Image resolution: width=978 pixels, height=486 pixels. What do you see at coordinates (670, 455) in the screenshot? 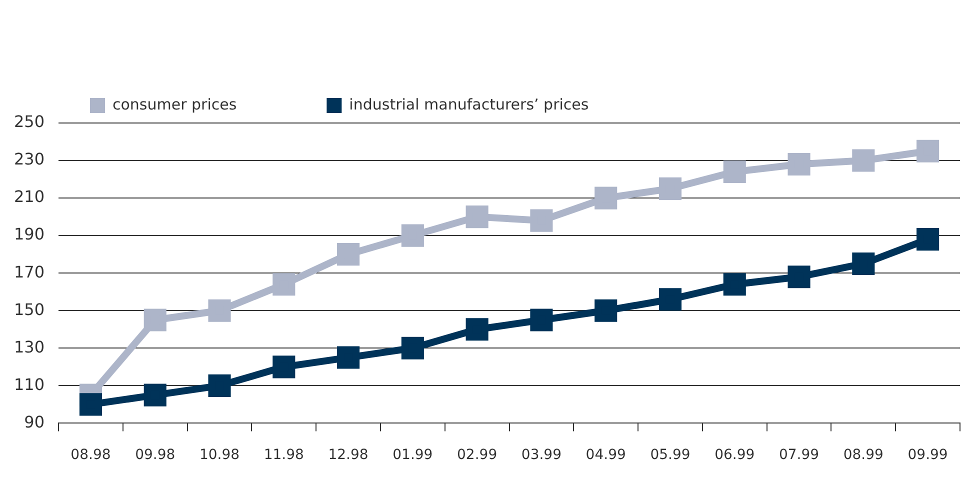
I see `x-tick-label: 05.99` at bounding box center [670, 455].